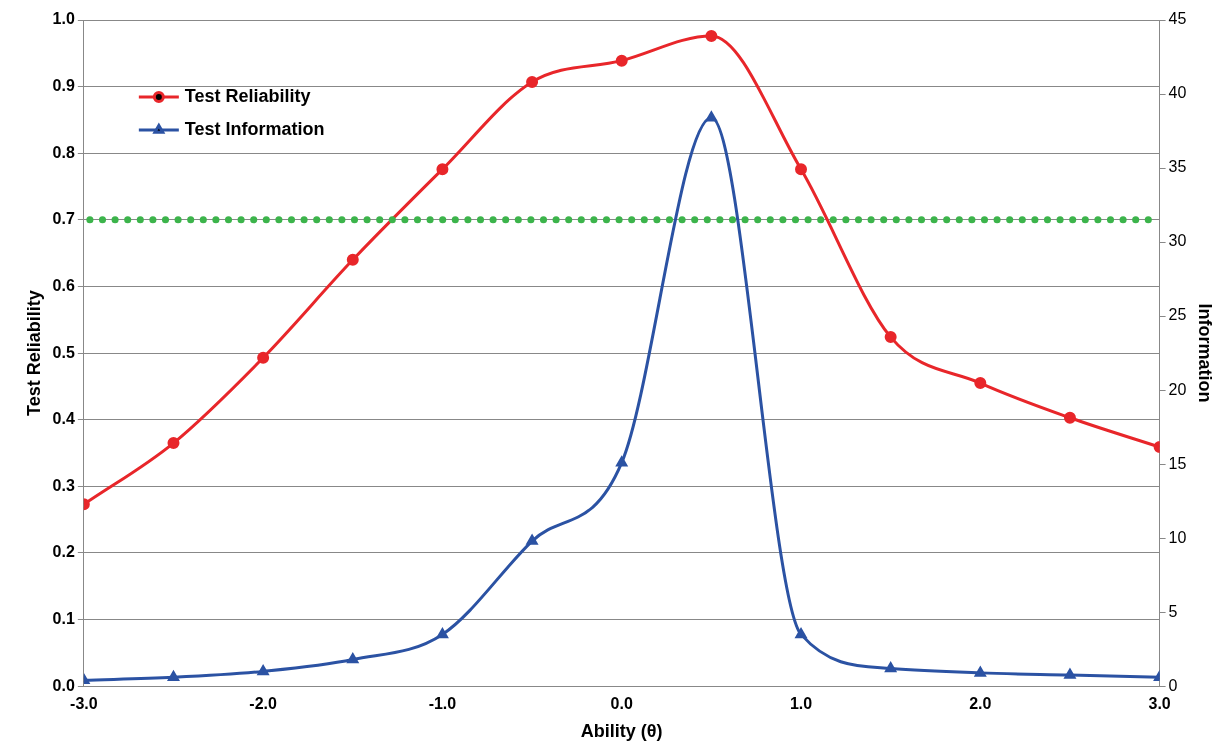  What do you see at coordinates (1177, 241) in the screenshot?
I see `y2-tick-label: 30` at bounding box center [1177, 241].